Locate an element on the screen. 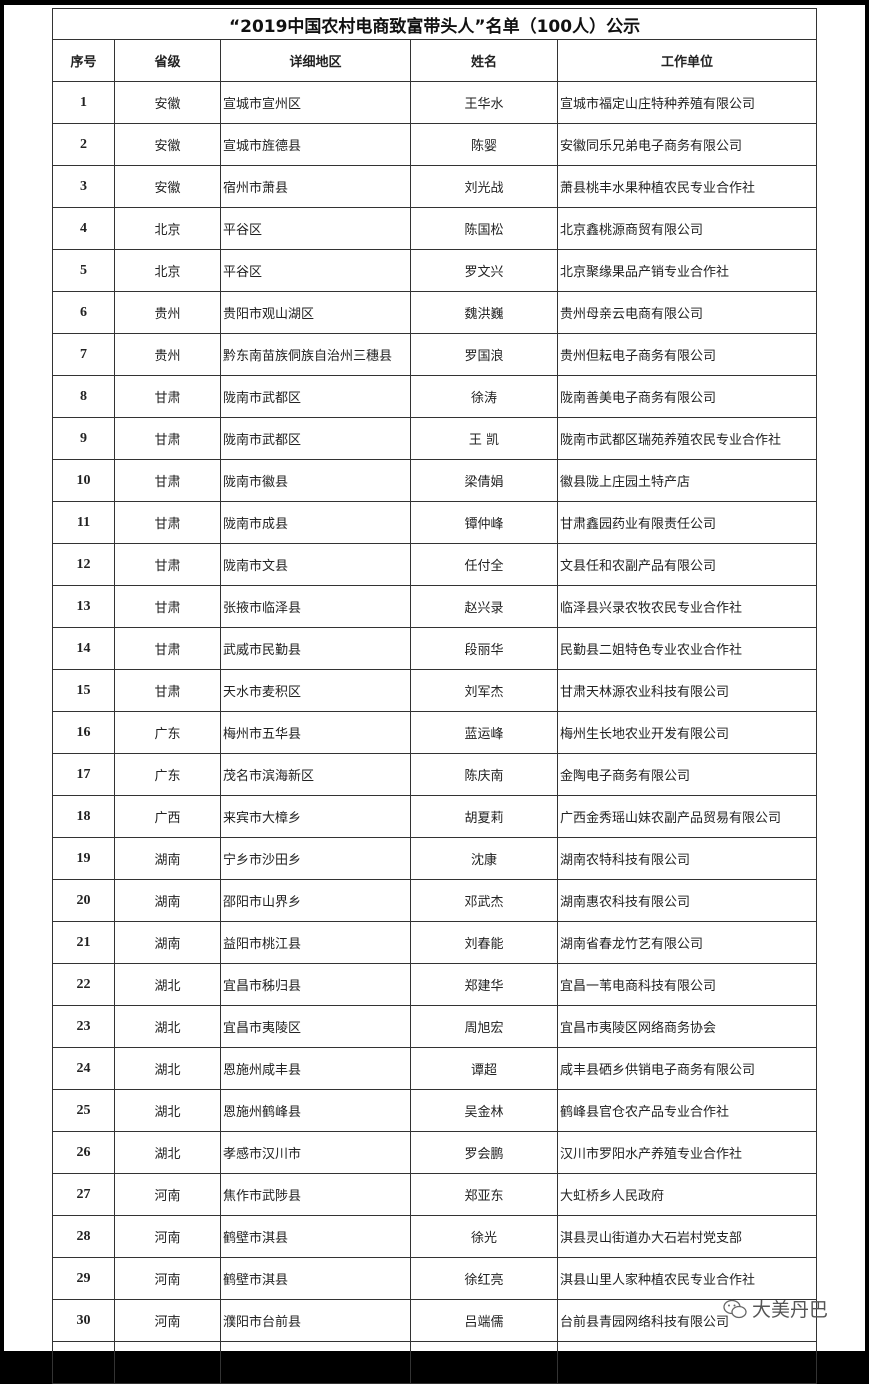  cell-name: 吴金林 is located at coordinates (484, 1110).